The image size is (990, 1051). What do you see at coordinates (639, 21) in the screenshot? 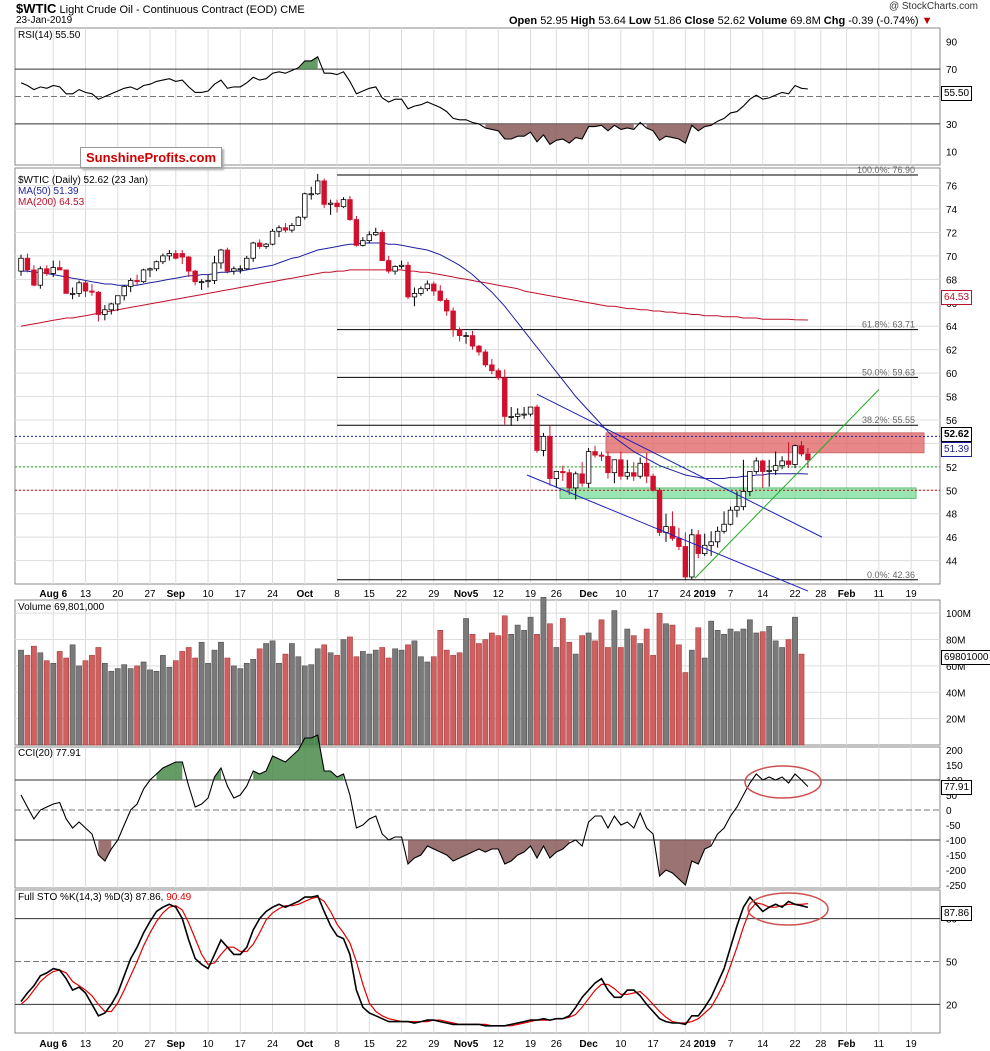
I see `low-label: Low` at bounding box center [639, 21].